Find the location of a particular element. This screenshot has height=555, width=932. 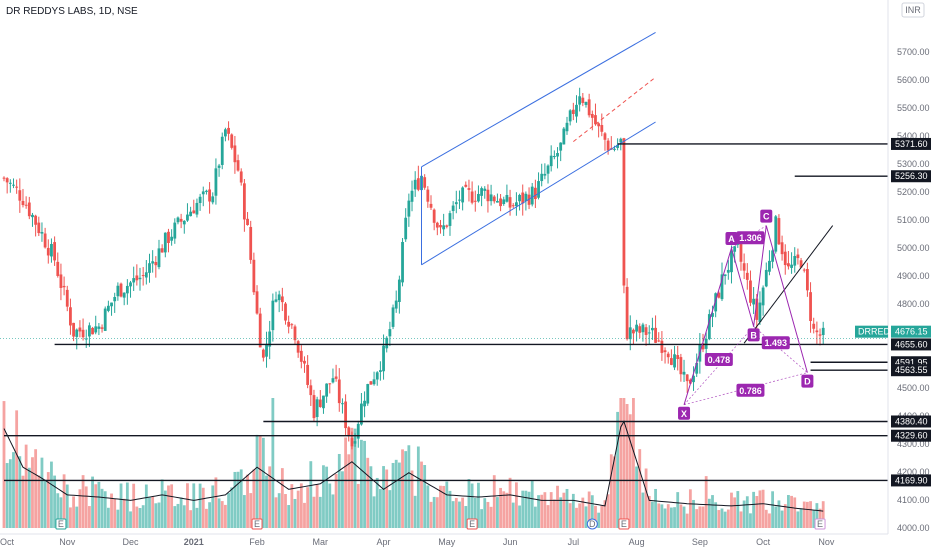

time-tick-label: Oct is located at coordinates (763, 542).